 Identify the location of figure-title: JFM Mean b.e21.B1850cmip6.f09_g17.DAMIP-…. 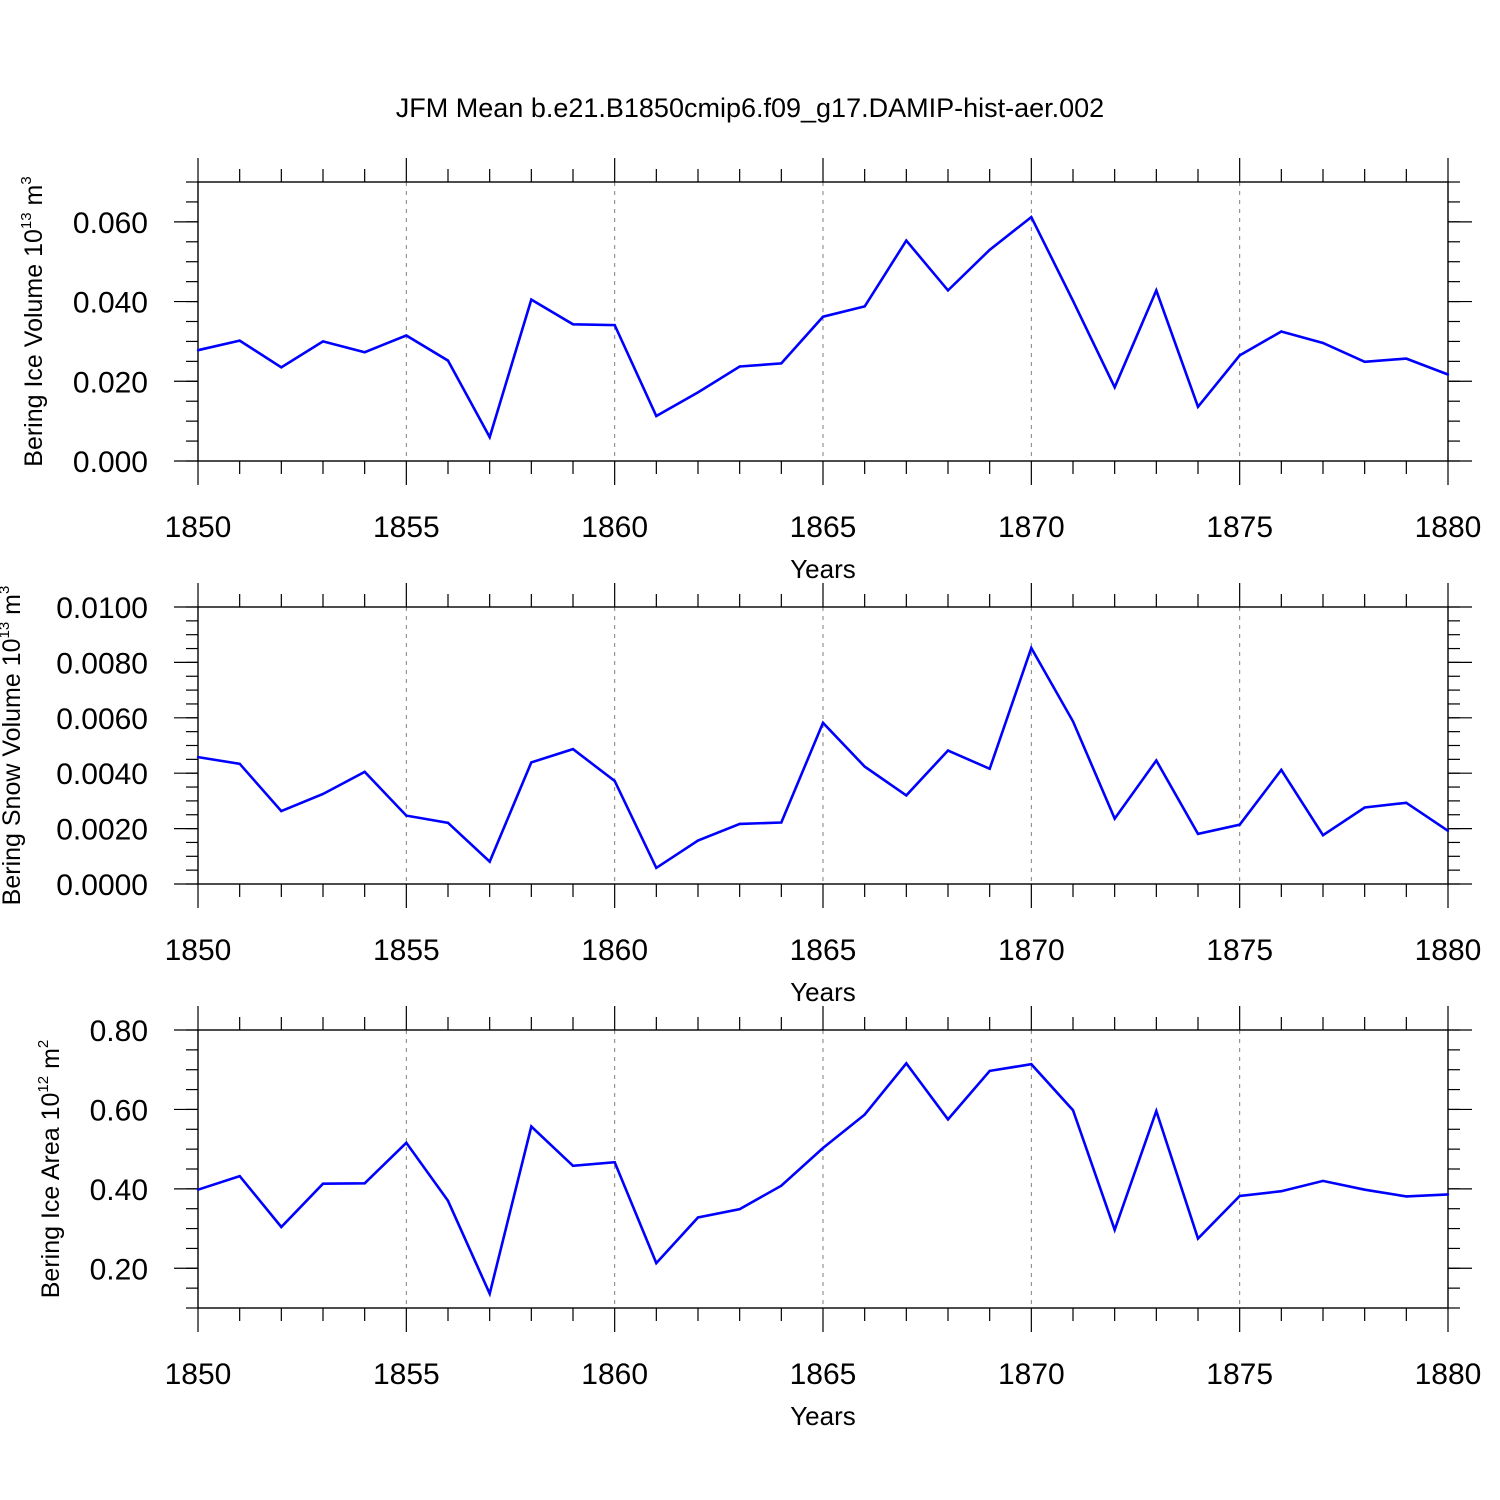
(750, 108).